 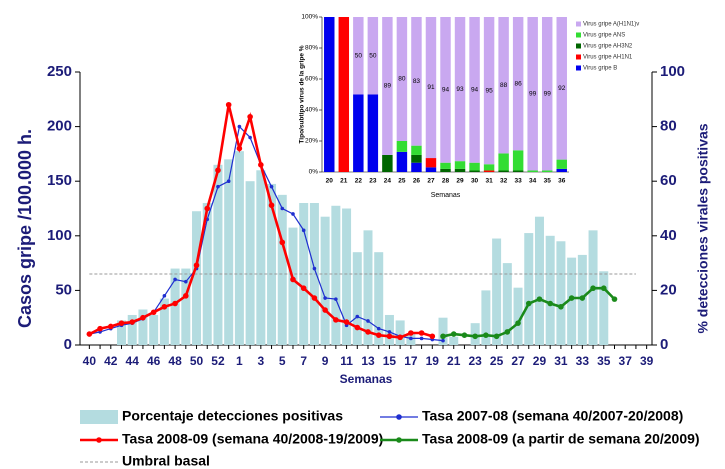 I want to click on x-tick-label: 50, so click(x=197, y=361).